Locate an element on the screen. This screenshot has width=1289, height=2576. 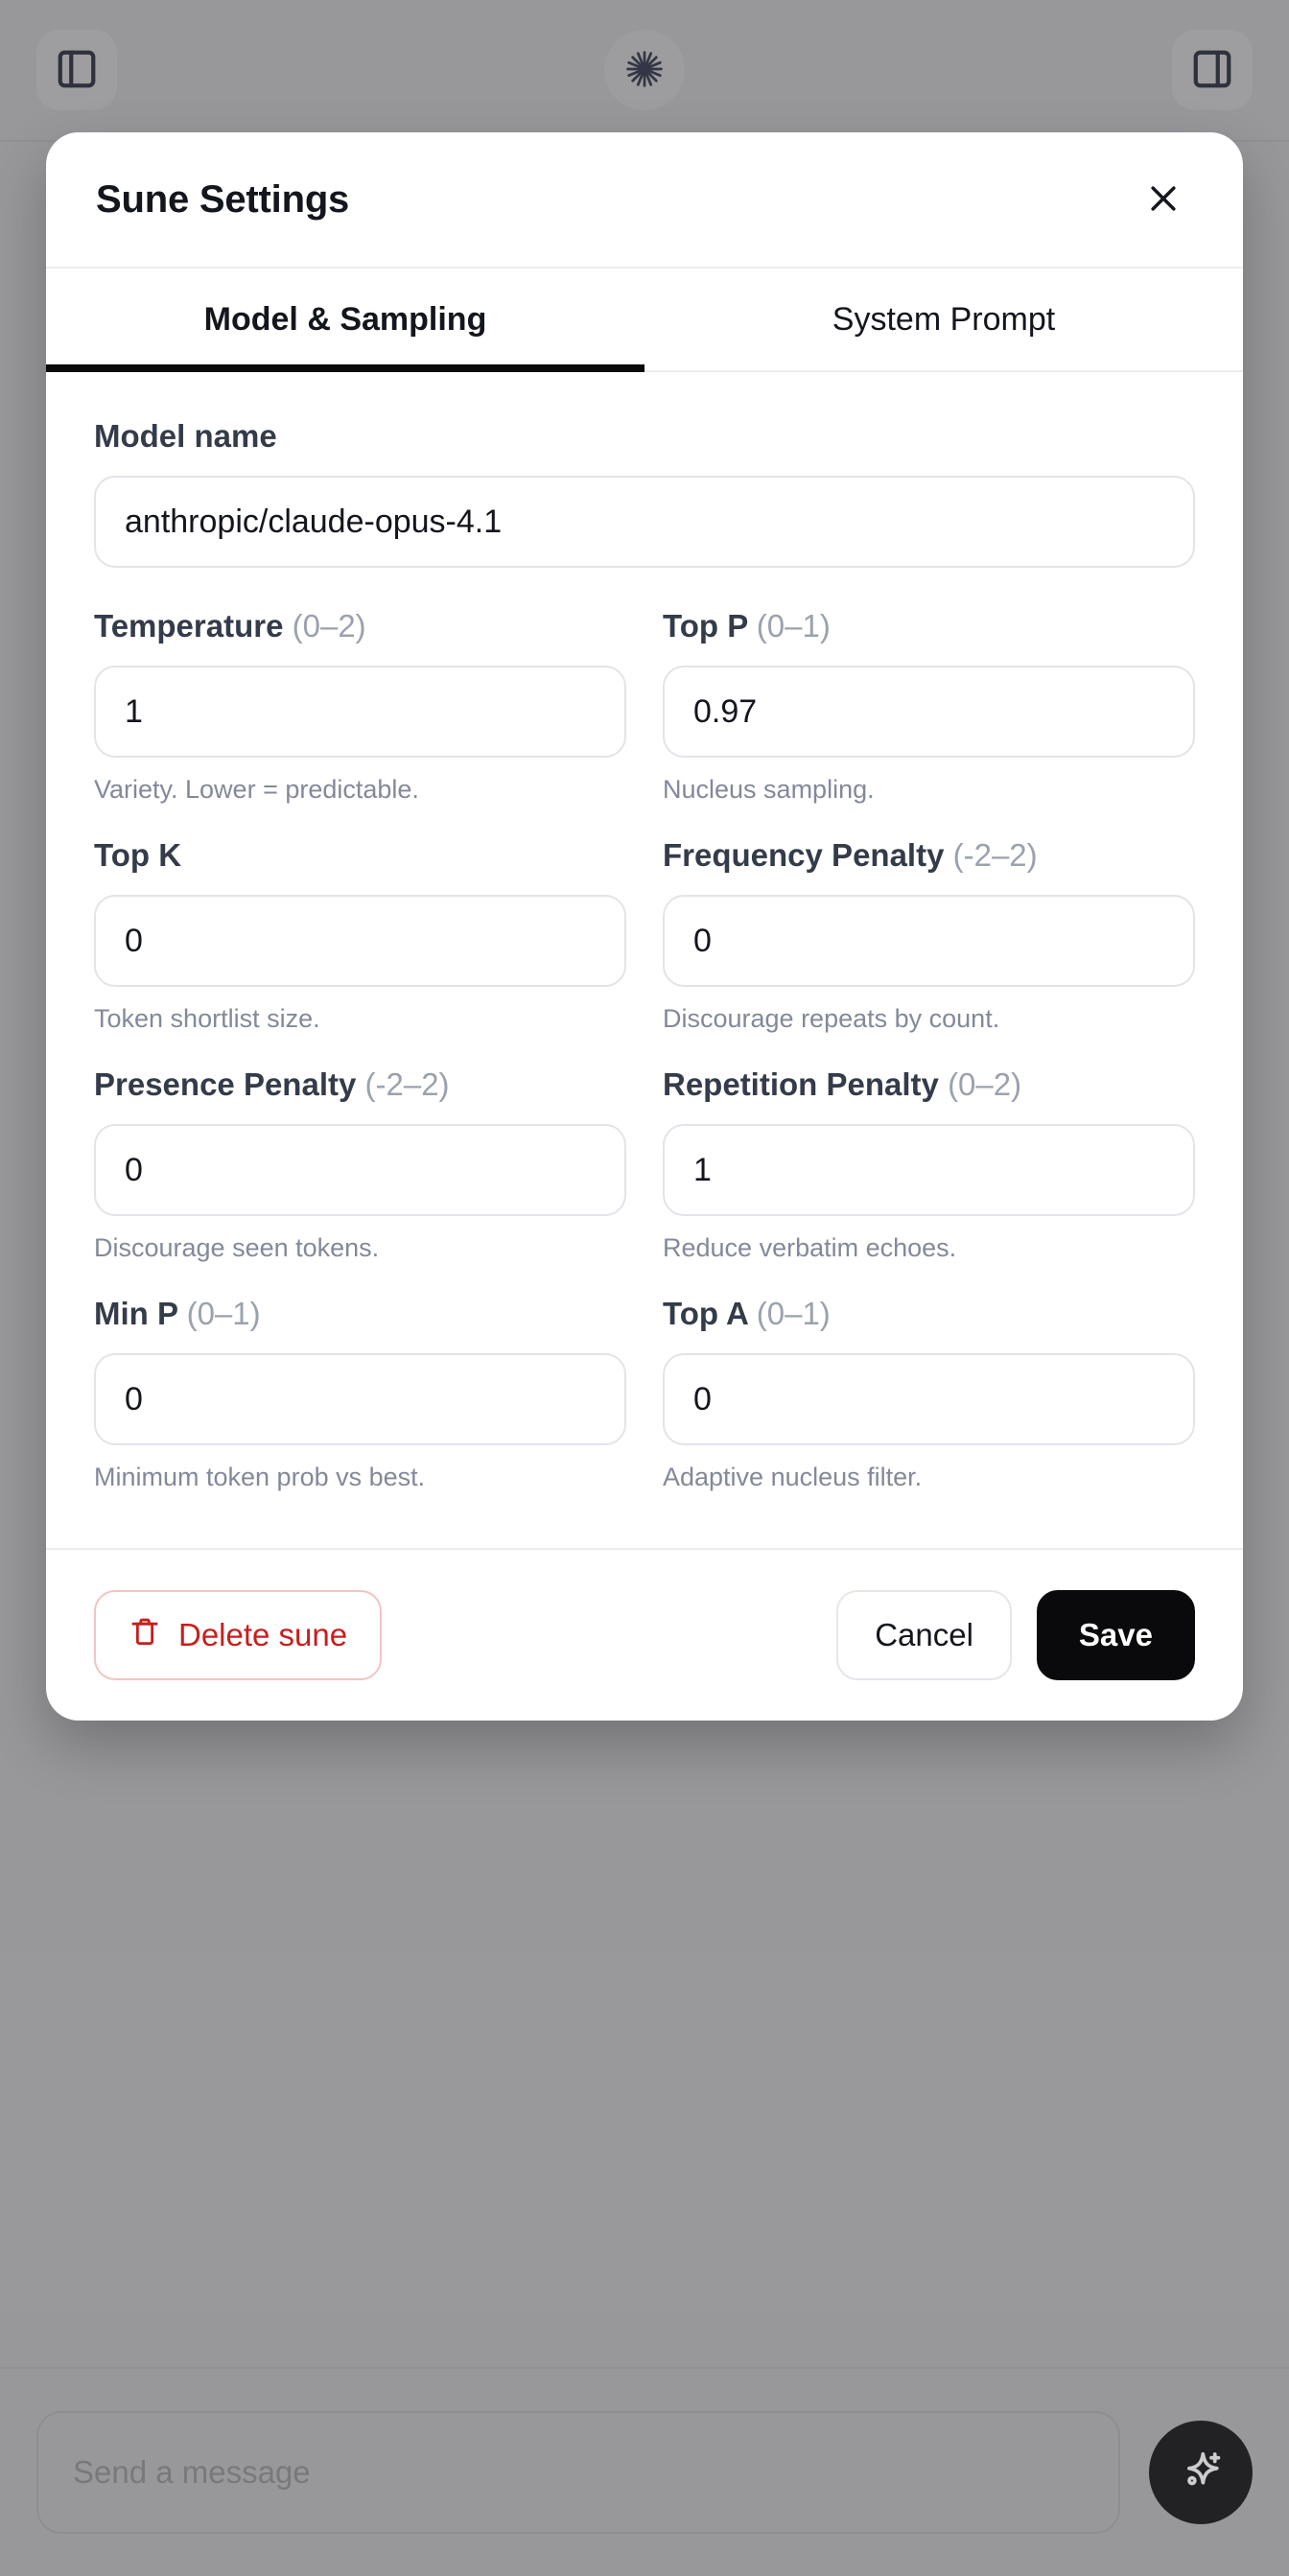
field-frequency-penalty-hint: Discourage repeats by count. is located at coordinates (831, 1018).